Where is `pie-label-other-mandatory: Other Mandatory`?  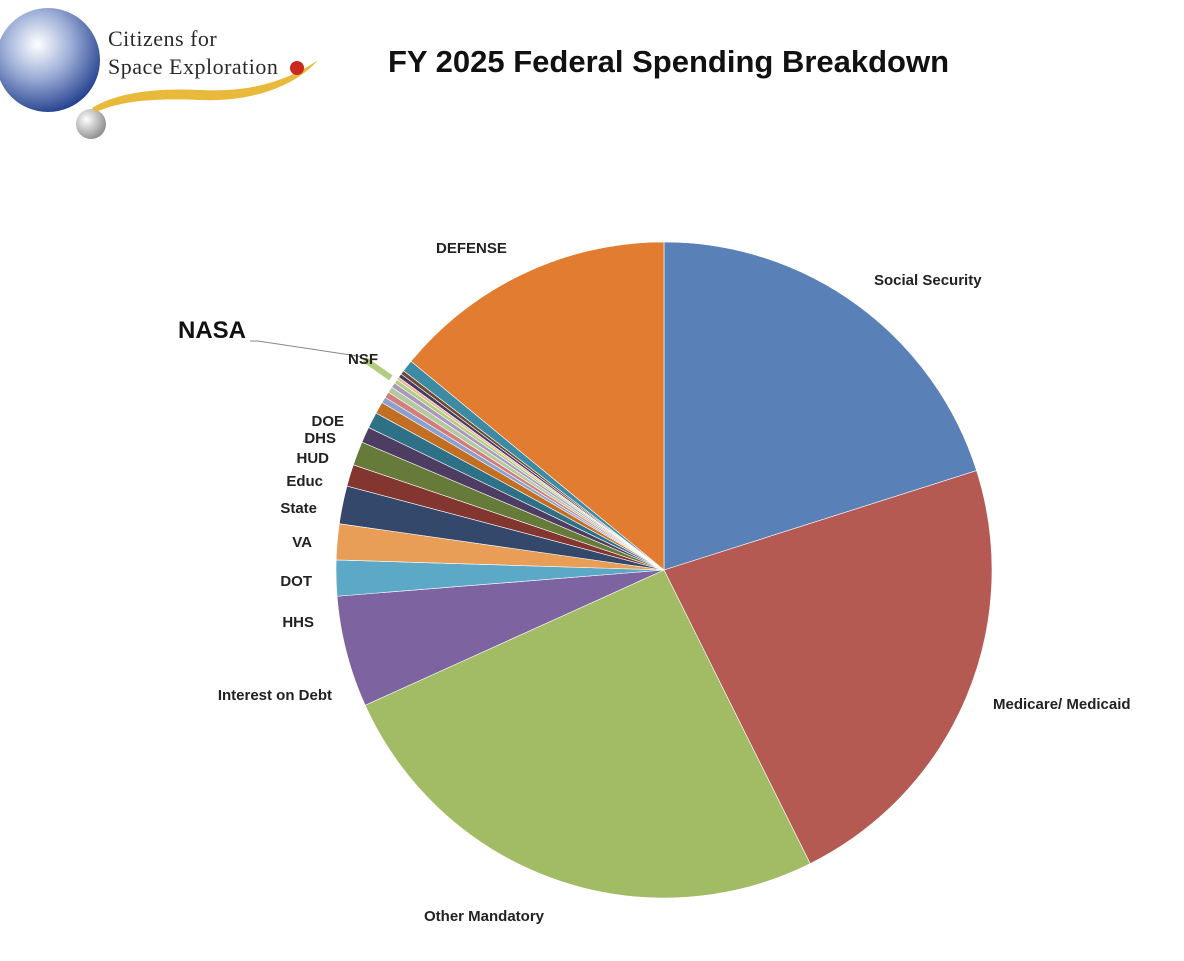
pie-label-other-mandatory: Other Mandatory is located at coordinates (484, 916).